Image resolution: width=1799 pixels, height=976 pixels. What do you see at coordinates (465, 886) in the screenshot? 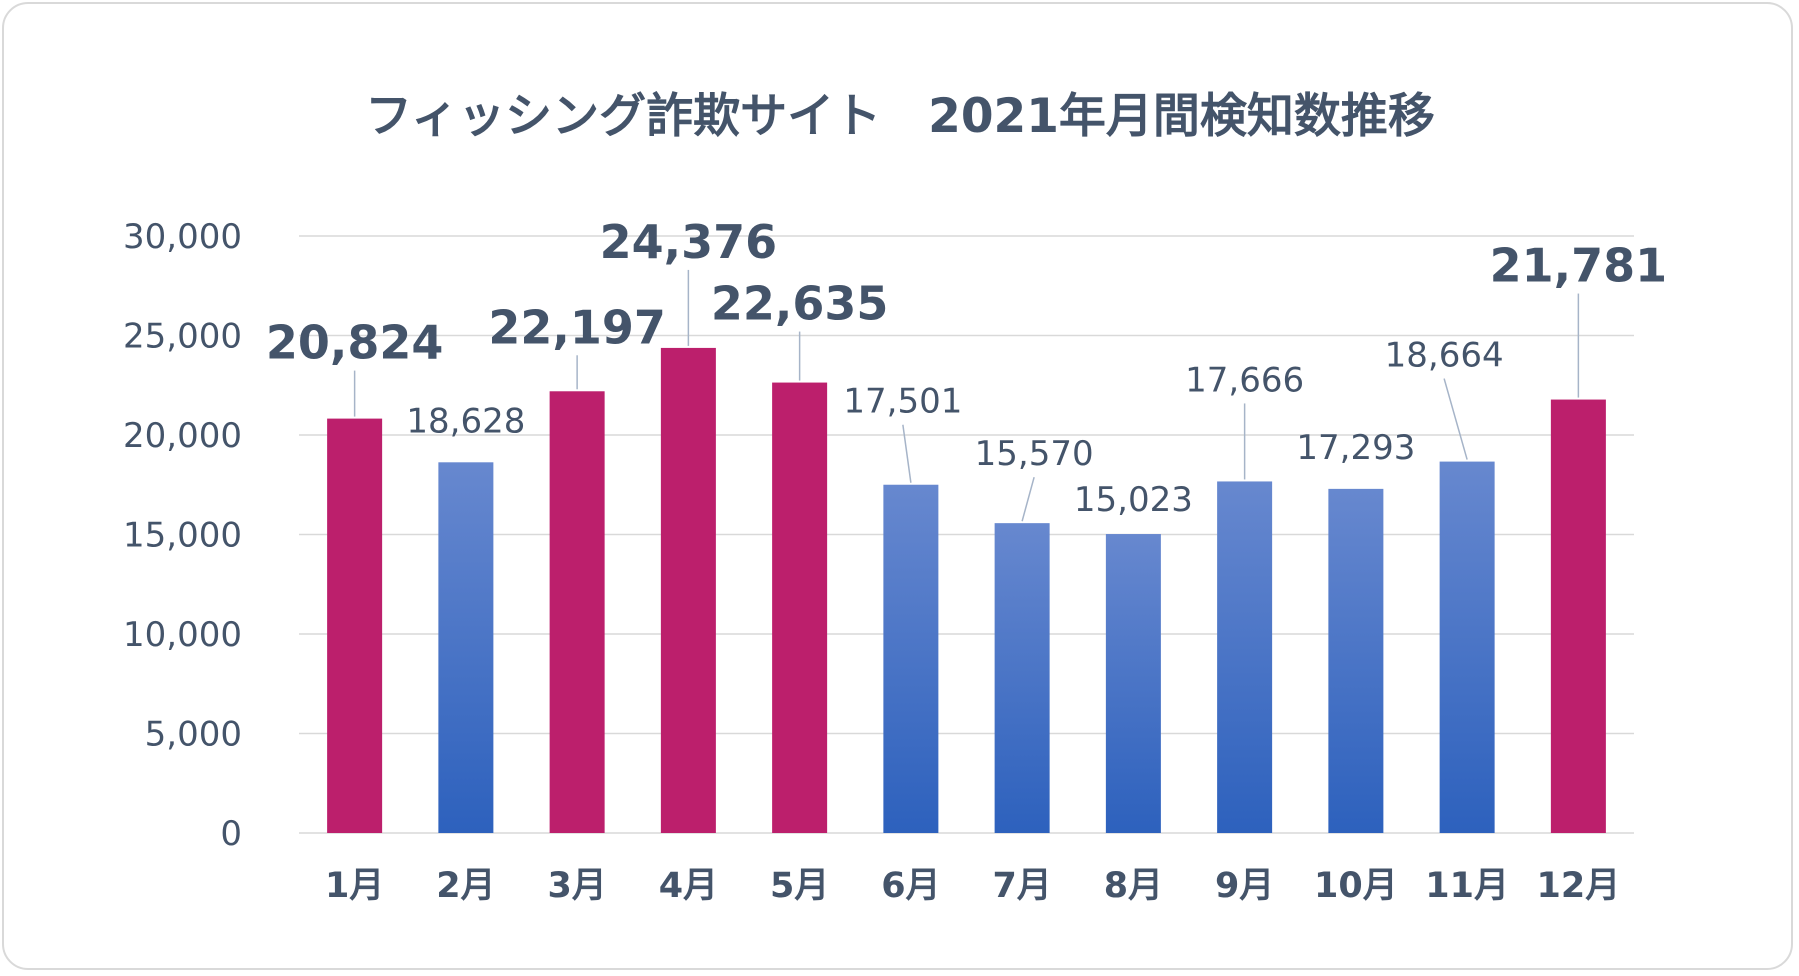
I see `x-tick-label: 2月` at bounding box center [465, 886].